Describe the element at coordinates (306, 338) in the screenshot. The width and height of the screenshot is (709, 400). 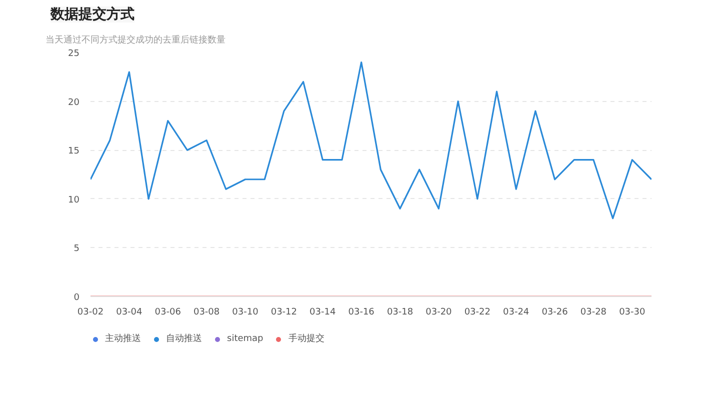
I see `legend-label: 手动提交` at that location.